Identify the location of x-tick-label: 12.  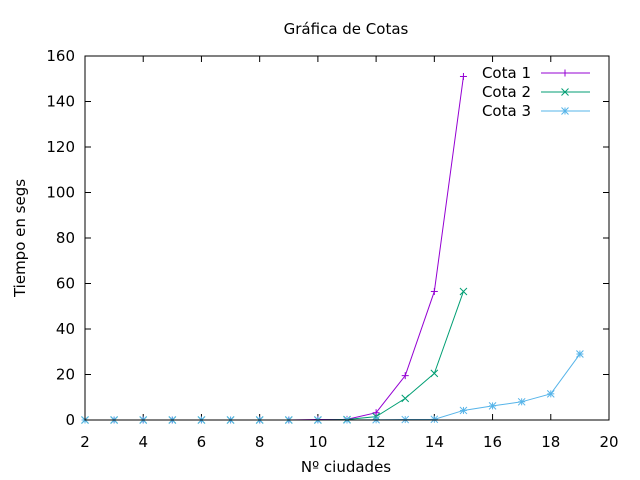
(376, 442).